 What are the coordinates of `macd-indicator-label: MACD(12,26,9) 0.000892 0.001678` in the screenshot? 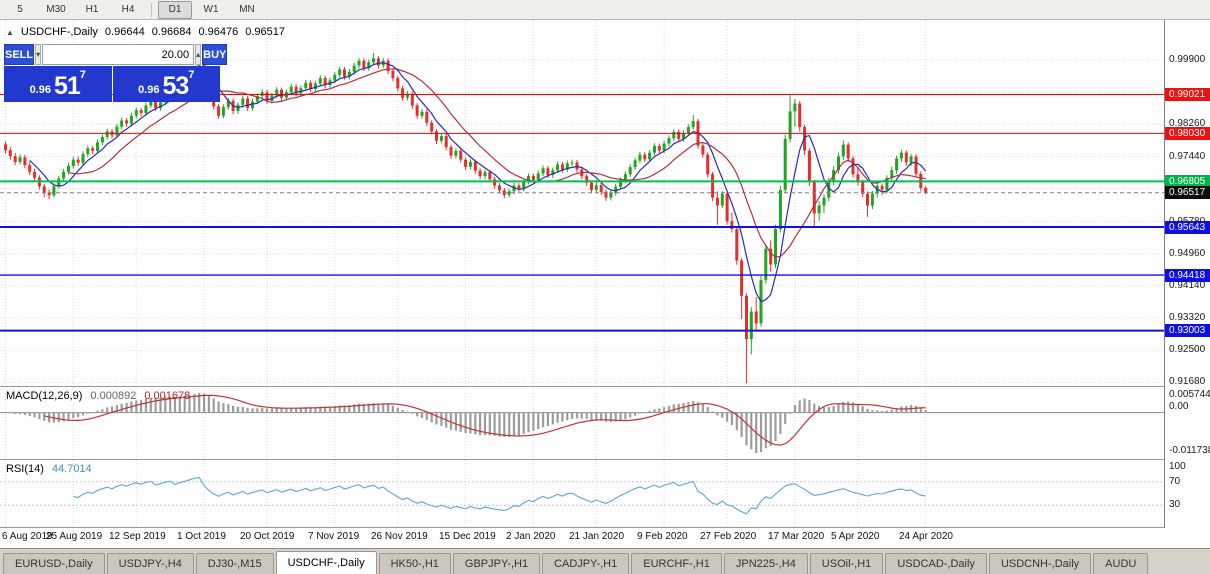 It's located at (98, 396).